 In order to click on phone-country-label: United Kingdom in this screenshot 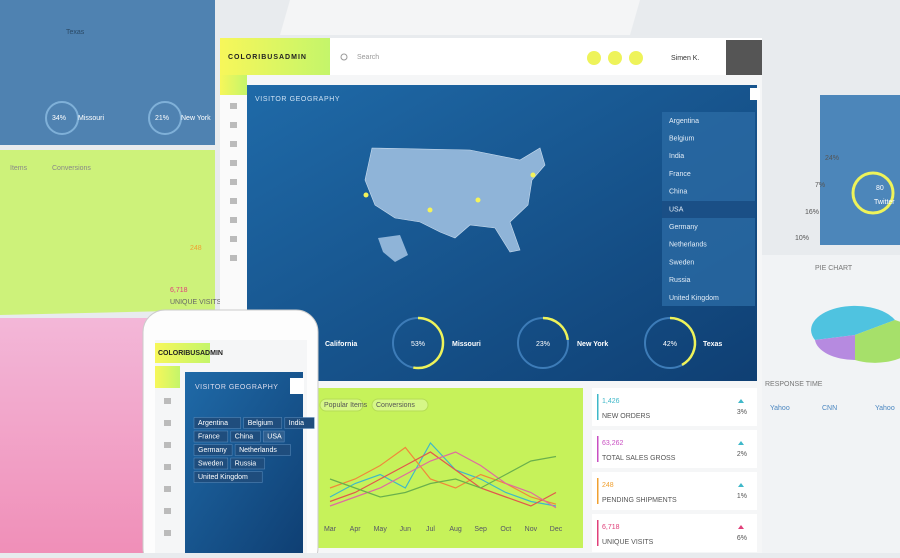, I will do `click(223, 477)`.